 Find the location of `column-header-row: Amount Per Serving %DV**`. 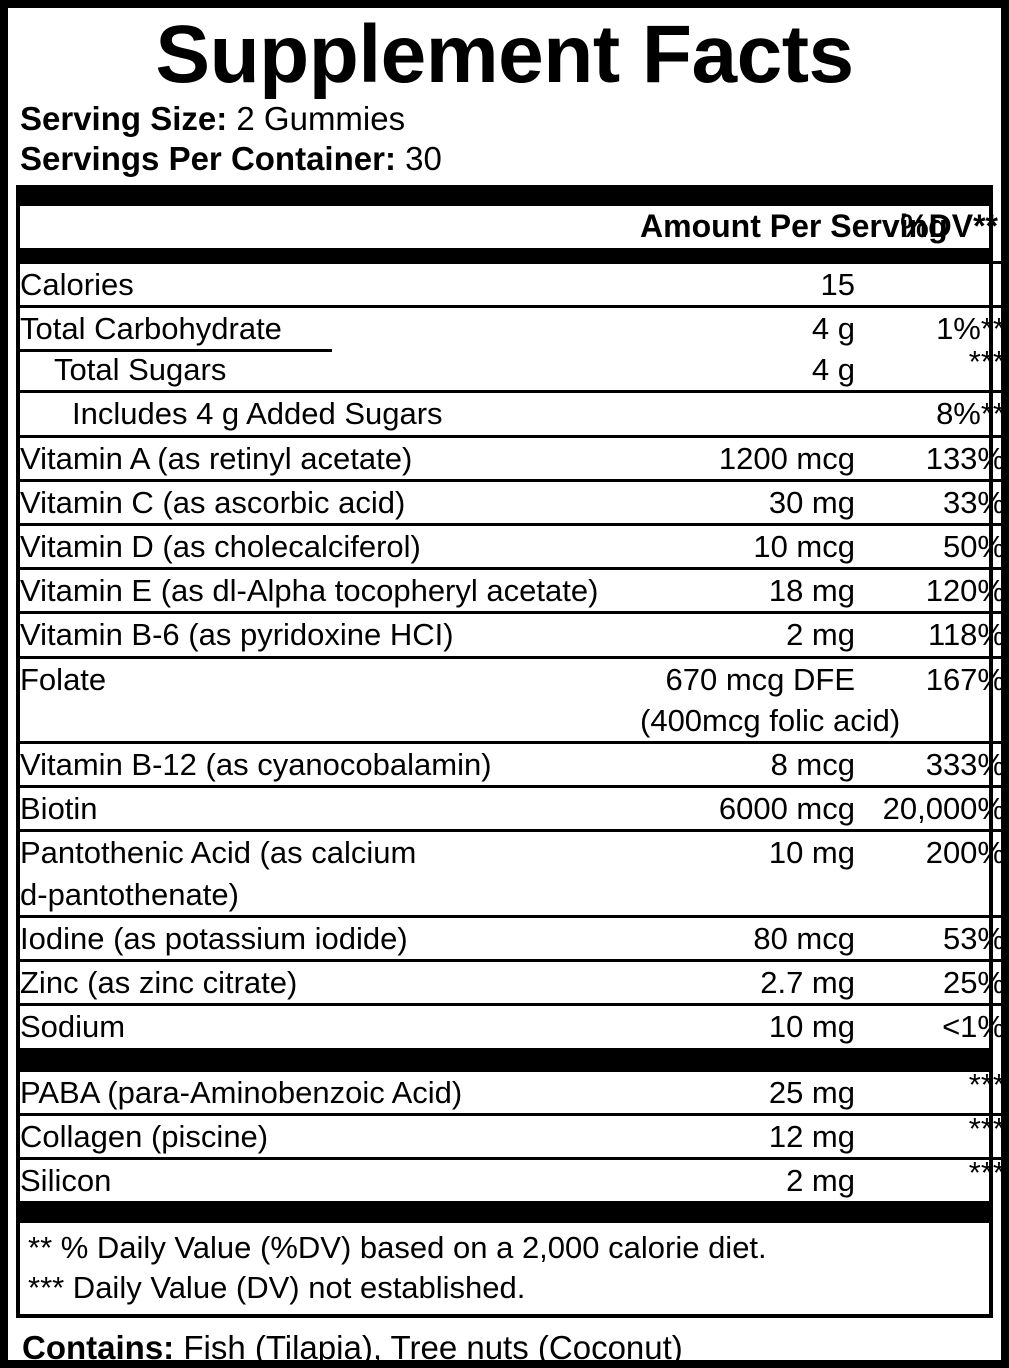

column-header-row: Amount Per Serving %DV** is located at coordinates (510, 227).